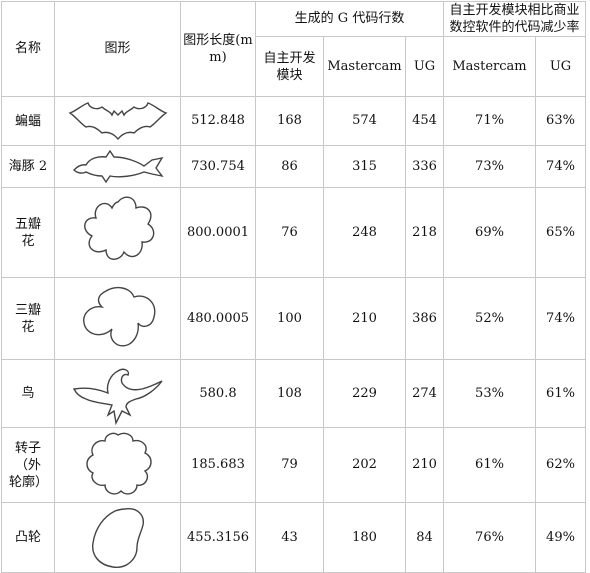 This screenshot has height=573, width=590. I want to click on row-reduction-mastercam: 52%, so click(489, 318).